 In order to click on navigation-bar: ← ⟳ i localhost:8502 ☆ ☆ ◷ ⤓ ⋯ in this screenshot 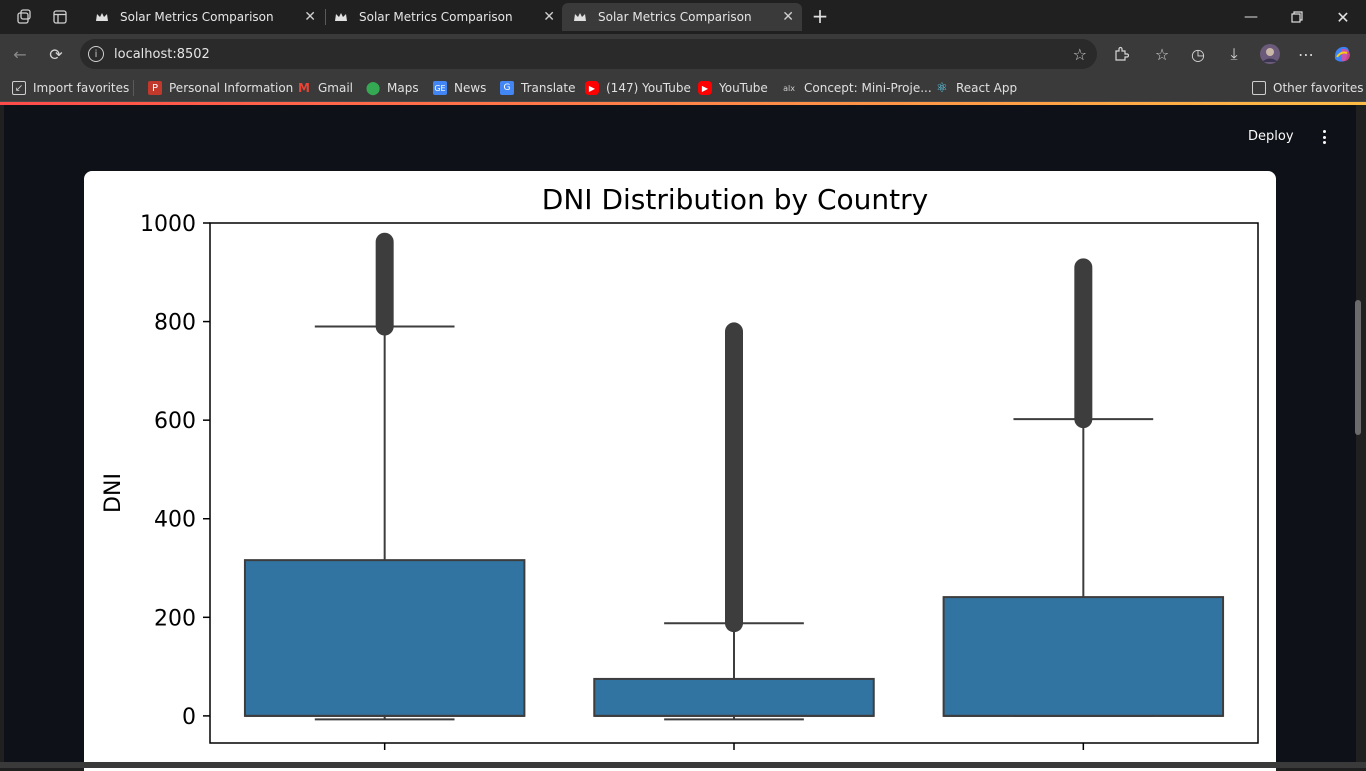, I will do `click(683, 54)`.